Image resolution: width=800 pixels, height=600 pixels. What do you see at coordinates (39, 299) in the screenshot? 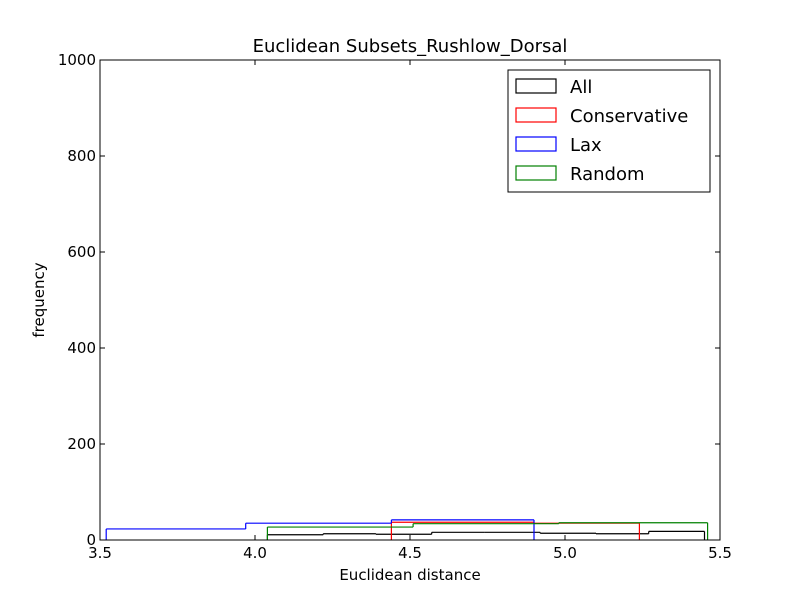
I see `y-axis-label: frequency` at bounding box center [39, 299].